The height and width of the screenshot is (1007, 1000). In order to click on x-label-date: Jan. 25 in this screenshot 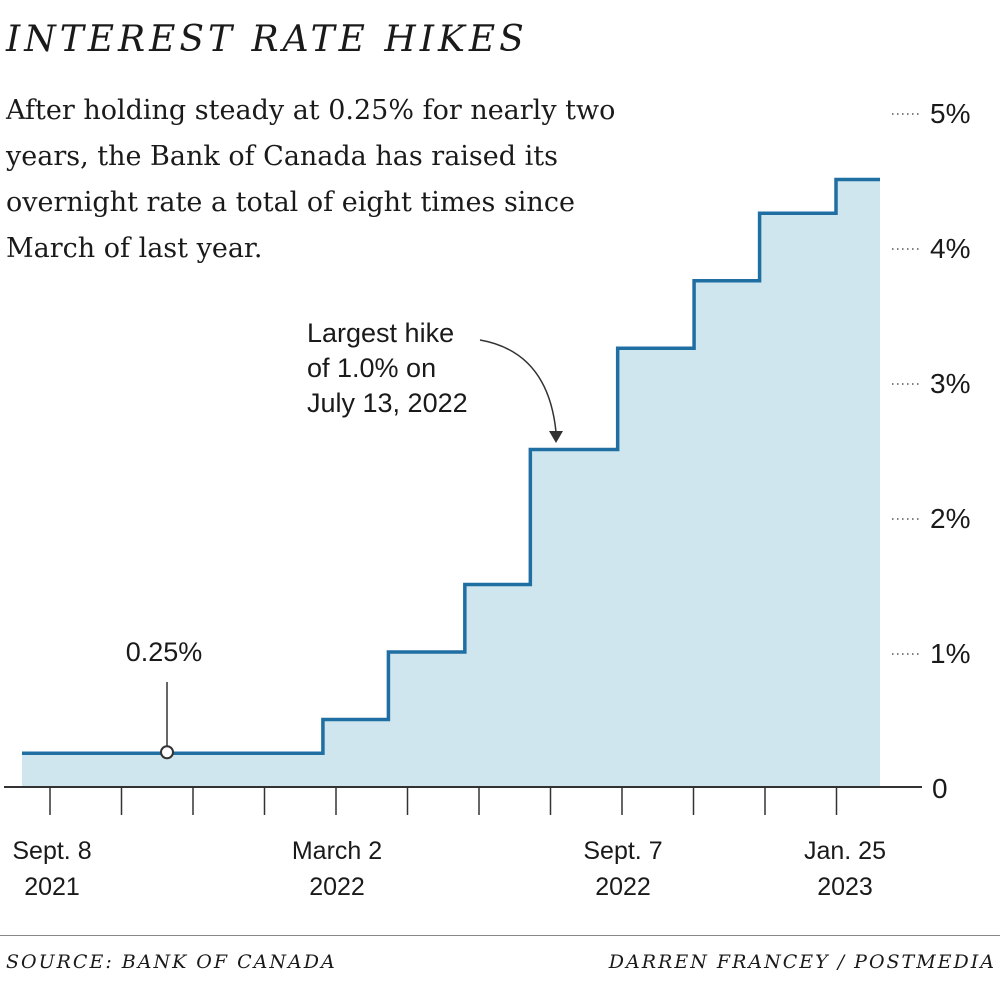, I will do `click(845, 851)`.